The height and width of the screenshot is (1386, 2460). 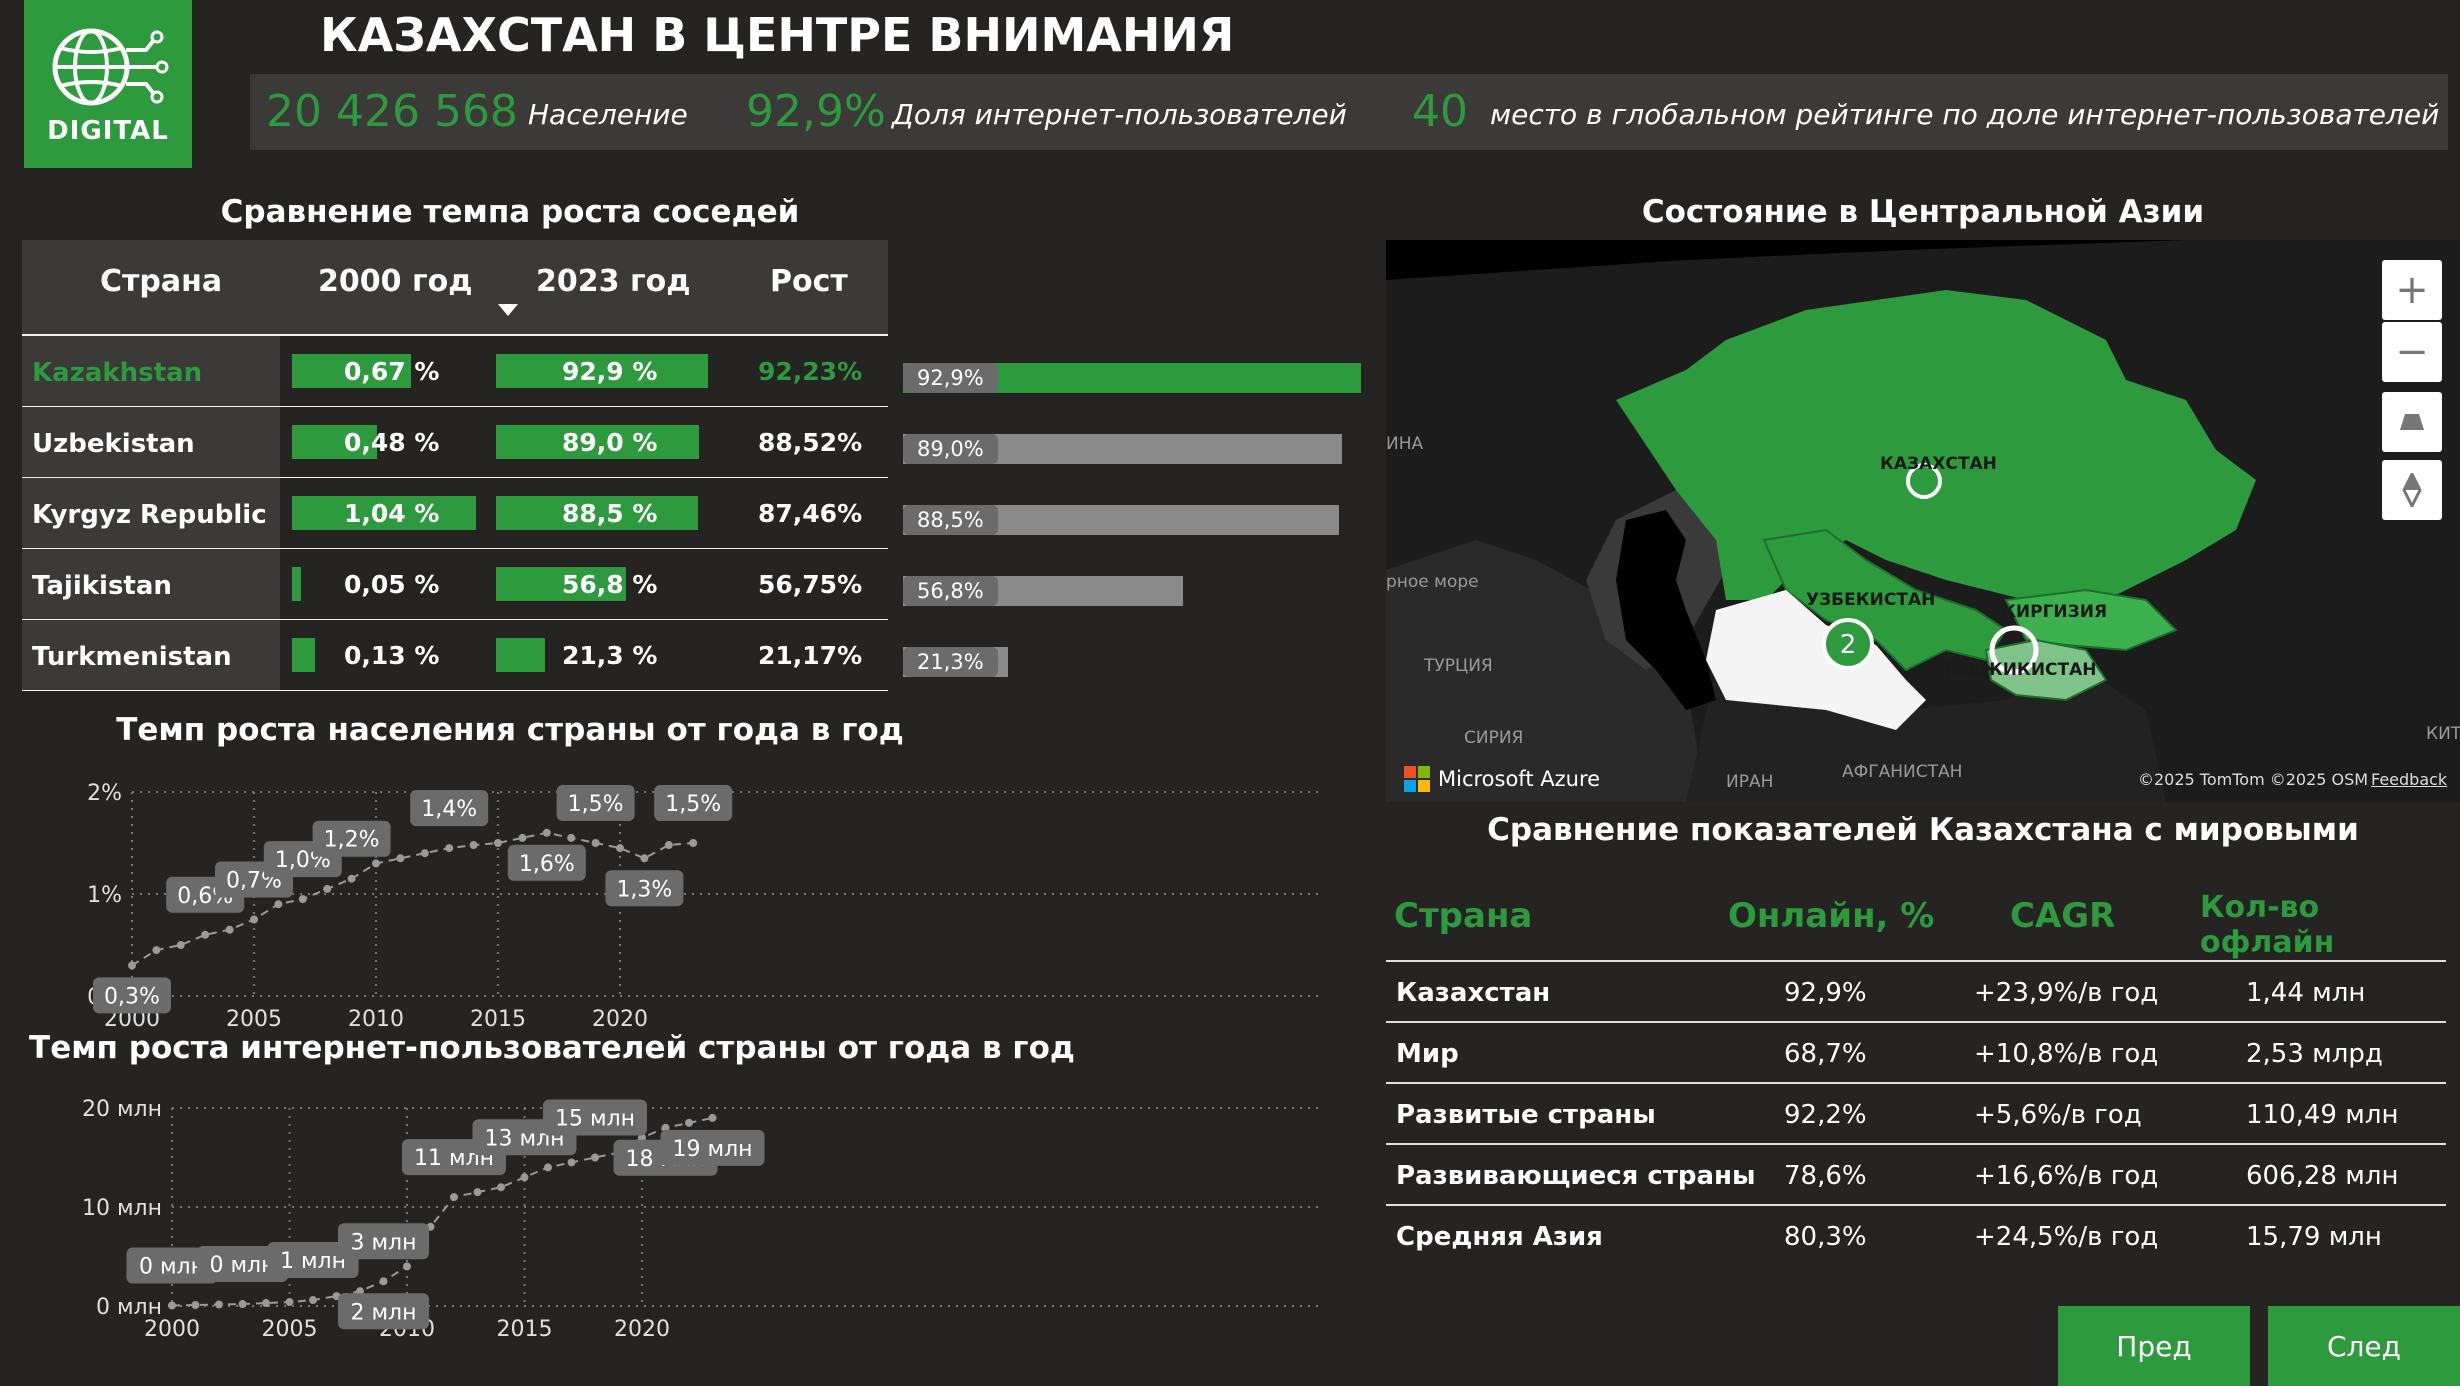 What do you see at coordinates (2066, 1237) in the screenshot?
I see `comparison-cagr: +24,5%/в год` at bounding box center [2066, 1237].